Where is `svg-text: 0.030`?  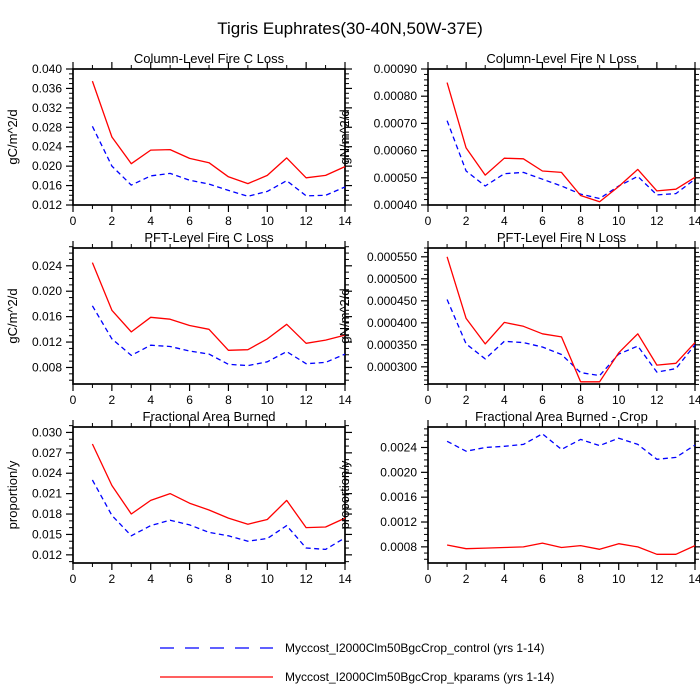 svg-text: 0.030 is located at coordinates (47, 432).